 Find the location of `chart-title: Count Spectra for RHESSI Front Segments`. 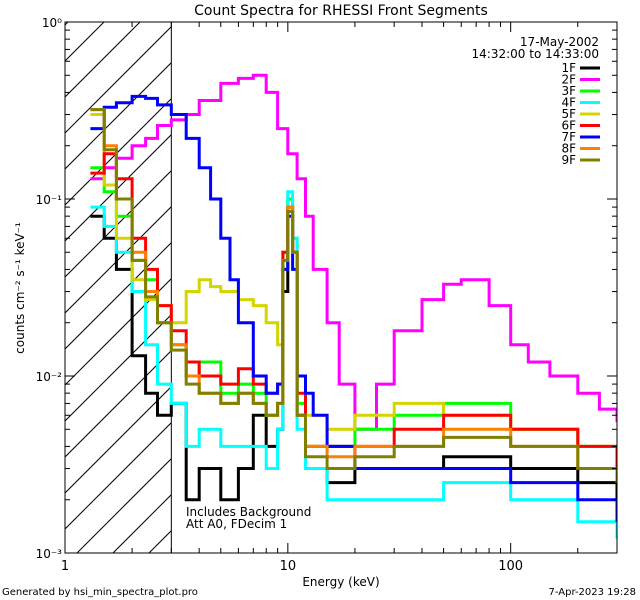

chart-title: Count Spectra for RHESSI Front Segments is located at coordinates (341, 11).